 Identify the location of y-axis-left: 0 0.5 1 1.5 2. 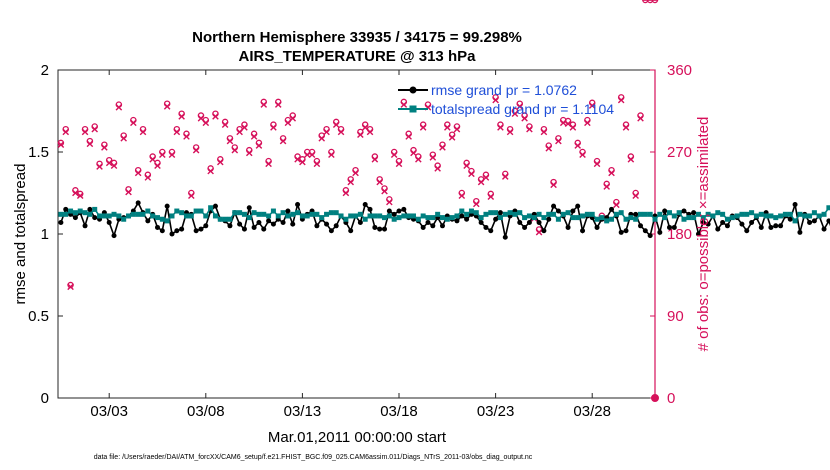
(45, 234).